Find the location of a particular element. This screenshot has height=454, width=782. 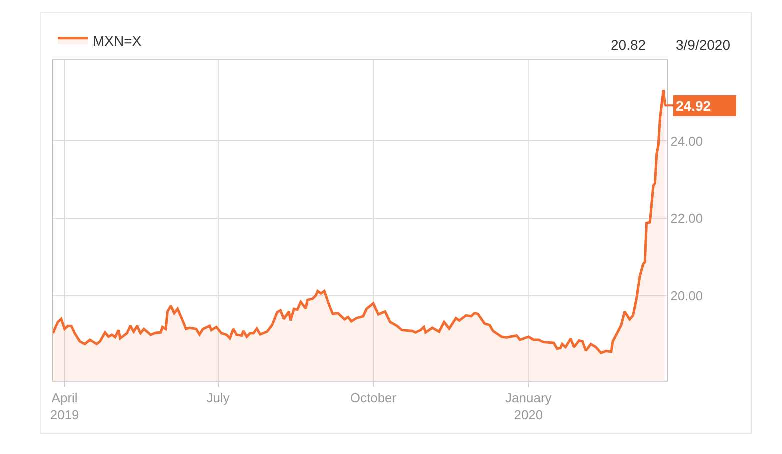

y-tick-label: 22.00 is located at coordinates (687, 218).